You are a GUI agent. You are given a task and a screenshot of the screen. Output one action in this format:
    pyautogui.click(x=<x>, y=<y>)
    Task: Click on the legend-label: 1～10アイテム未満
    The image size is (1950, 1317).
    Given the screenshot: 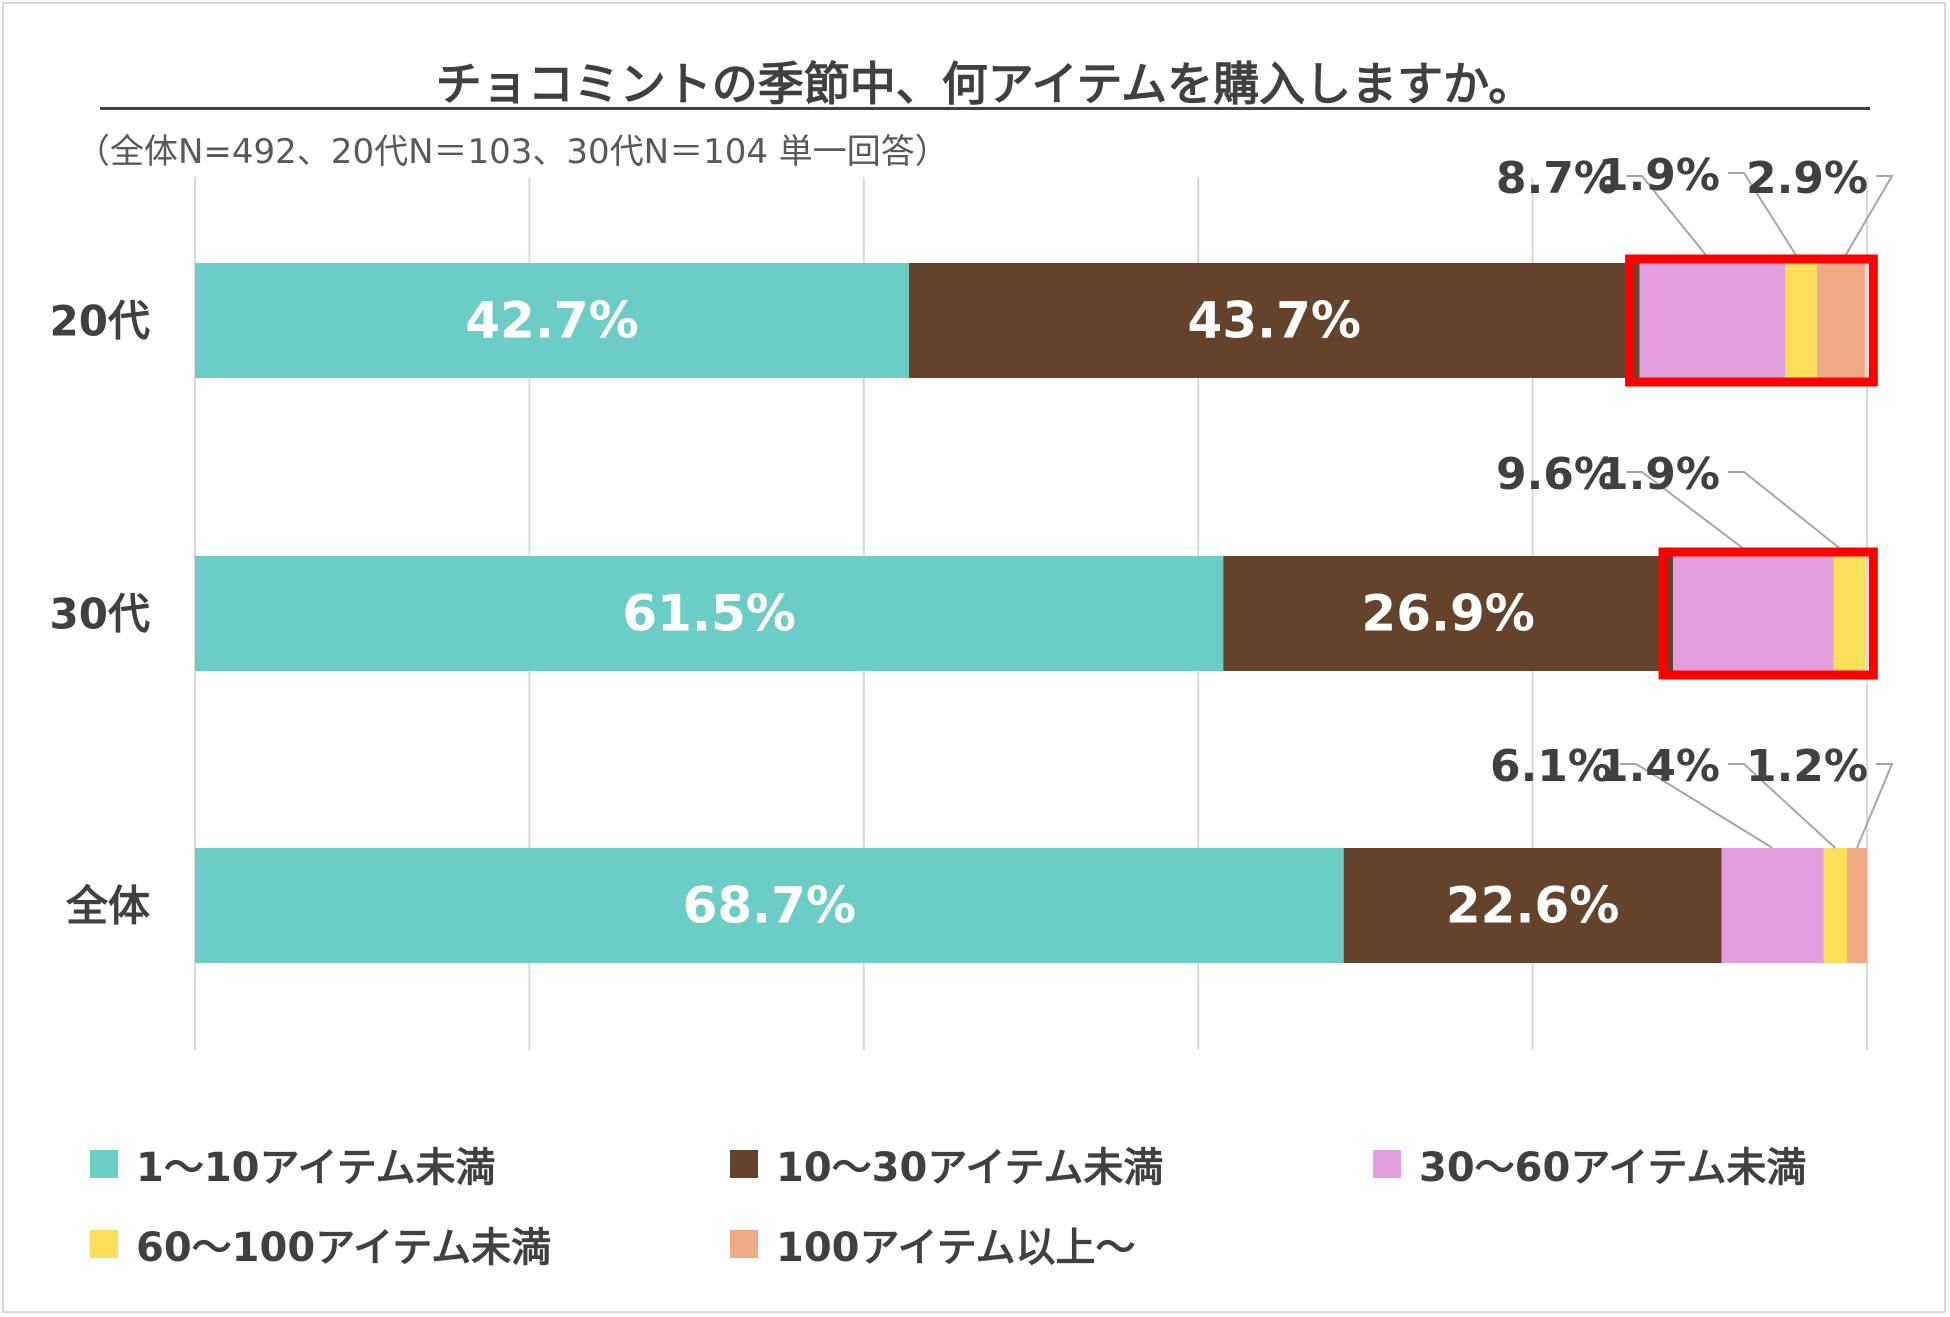 What is the action you would take?
    pyautogui.click(x=316, y=1168)
    